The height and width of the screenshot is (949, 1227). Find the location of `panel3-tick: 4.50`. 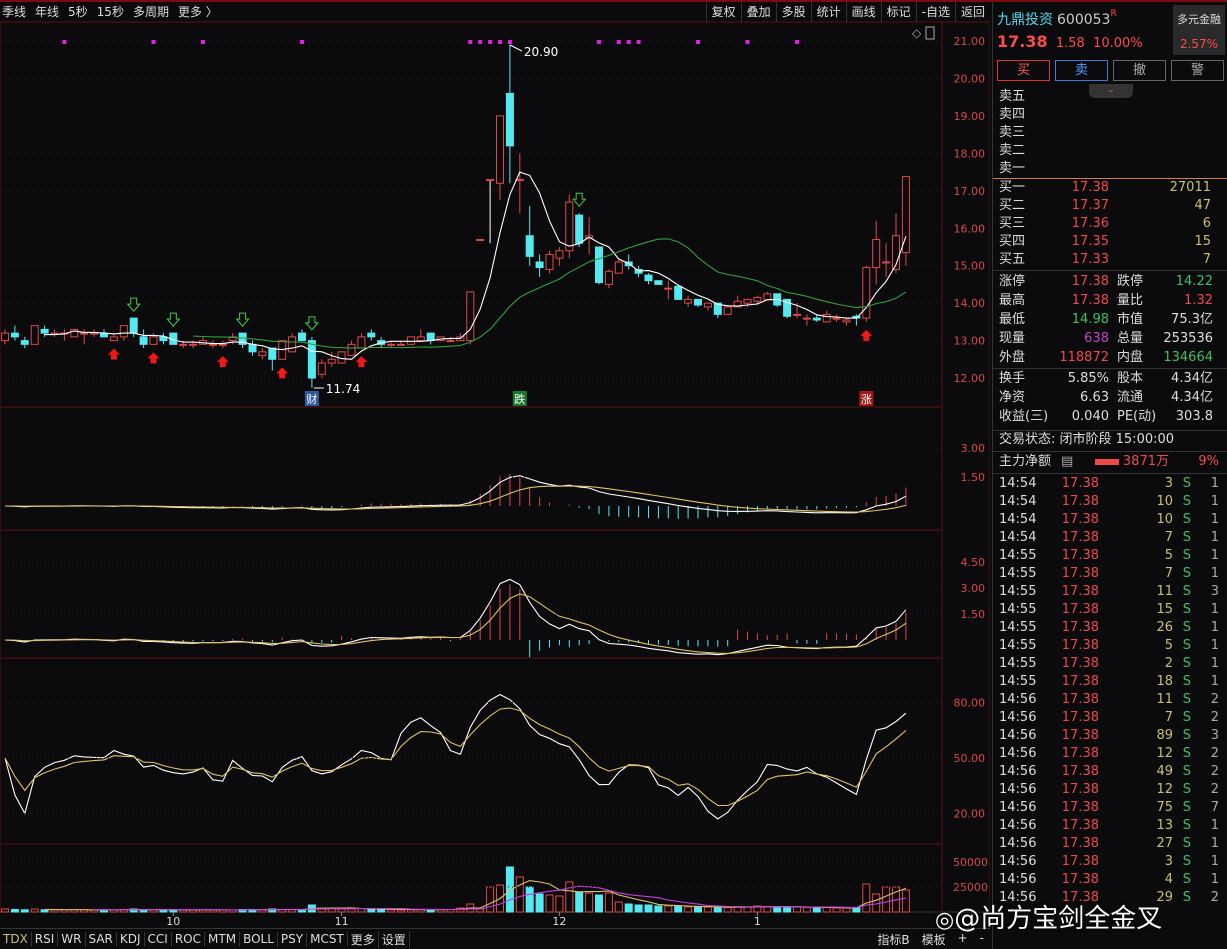

panel3-tick: 4.50 is located at coordinates (973, 562).